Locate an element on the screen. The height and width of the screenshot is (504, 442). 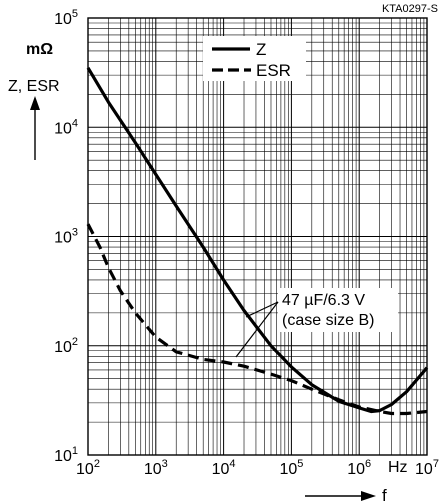
y-tick-labels: 10¹ 10² 10³ 10⁴ 10⁵ is located at coordinates (66, 236).